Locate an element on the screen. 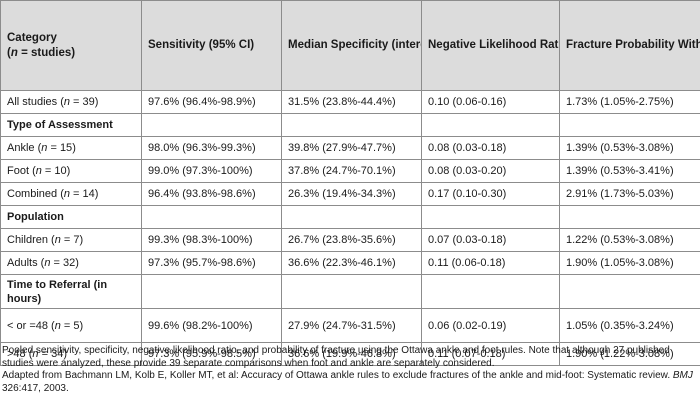 This screenshot has height=402, width=700. row-study-count: 5 is located at coordinates (76, 325).